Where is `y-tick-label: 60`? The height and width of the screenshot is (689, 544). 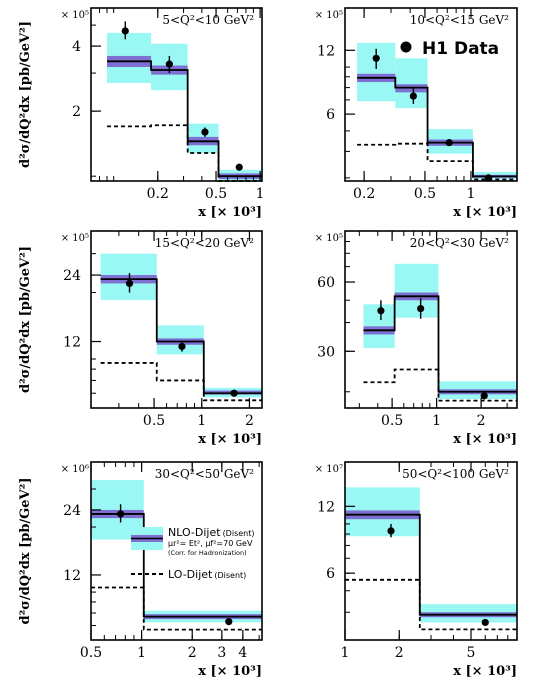
y-tick-label: 60 is located at coordinates (326, 283).